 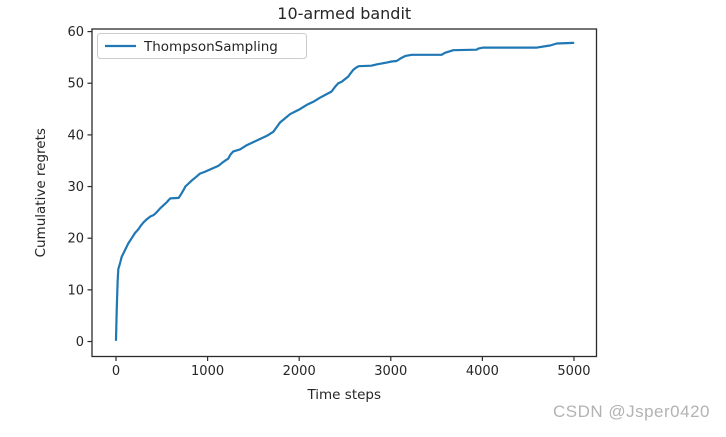 I want to click on x-tick-label: 0, so click(x=116, y=371).